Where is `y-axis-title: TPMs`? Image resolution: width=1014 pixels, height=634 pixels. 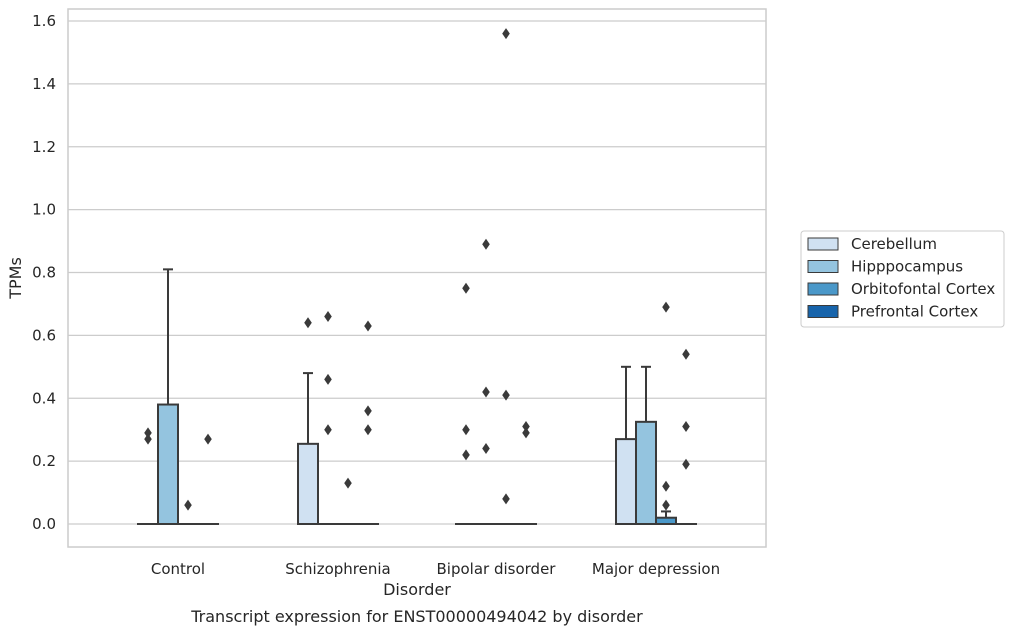
y-axis-title: TPMs is located at coordinates (15, 278).